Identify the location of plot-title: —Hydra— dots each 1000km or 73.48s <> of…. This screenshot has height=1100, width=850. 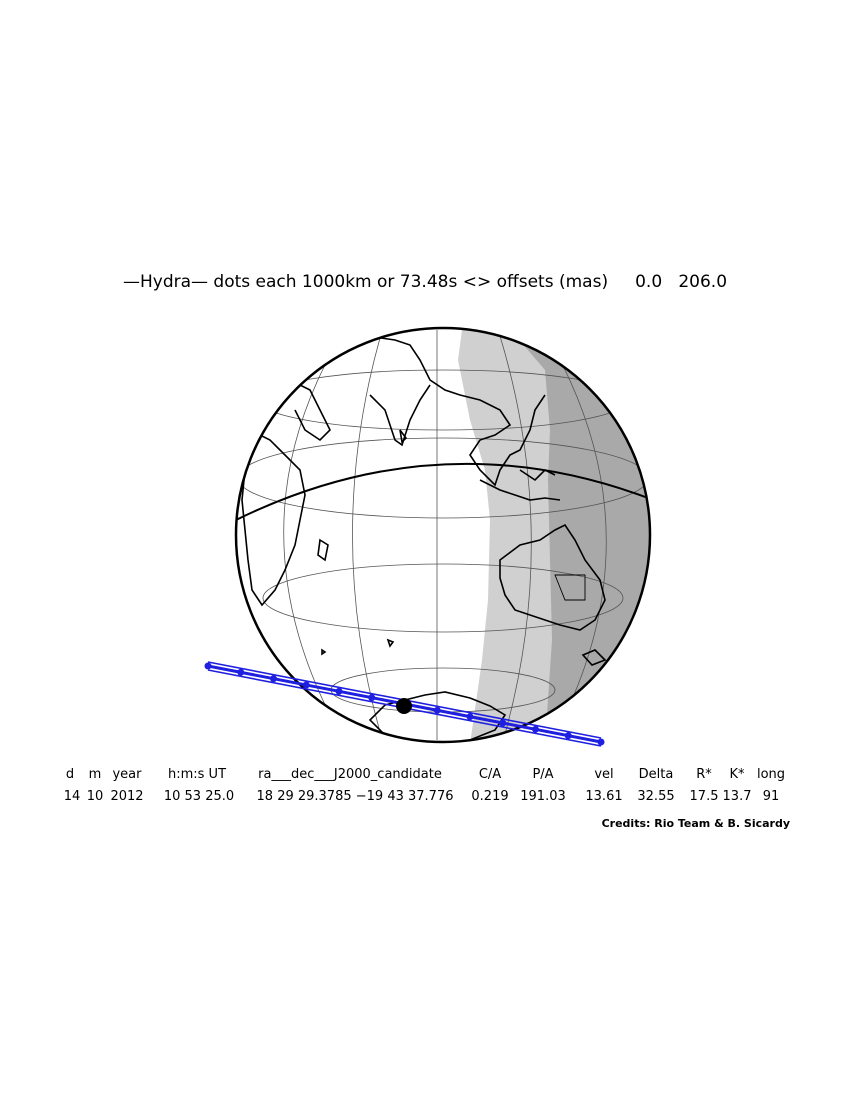
(425, 282).